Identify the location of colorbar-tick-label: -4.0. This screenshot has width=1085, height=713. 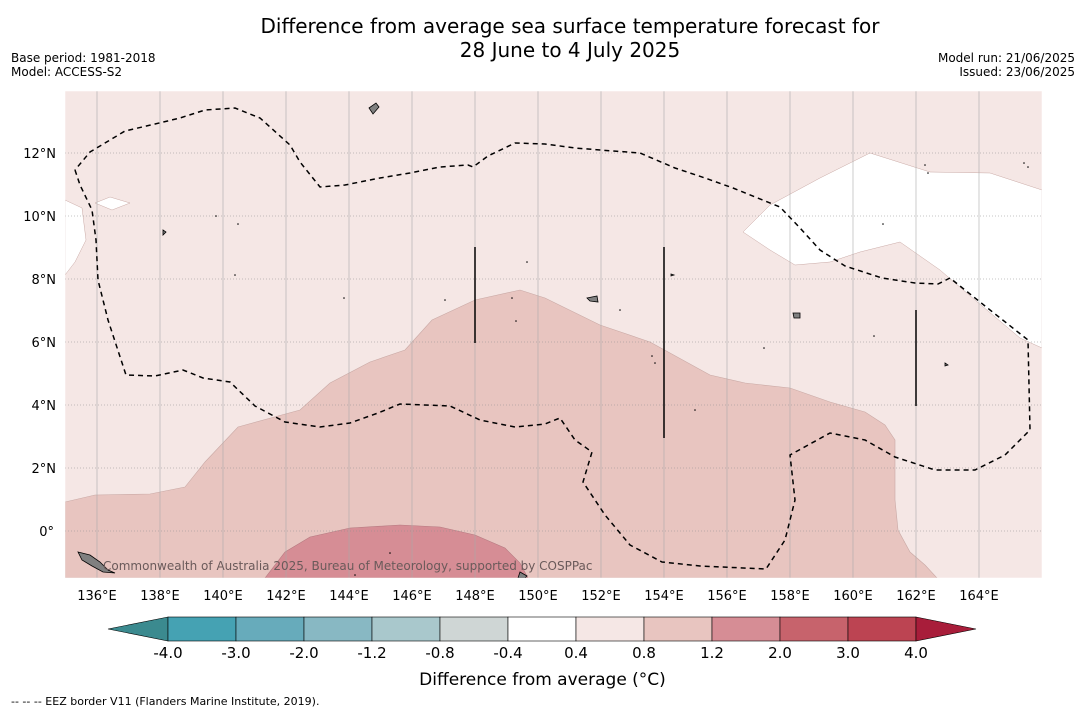
(167, 653).